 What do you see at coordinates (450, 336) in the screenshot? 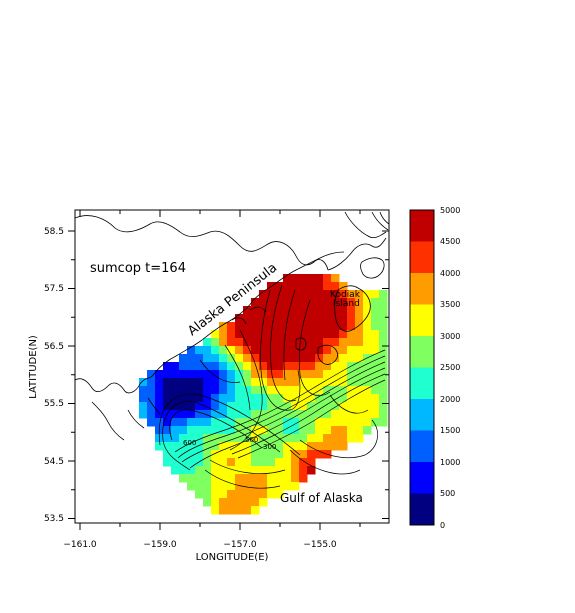
I see `colorbar-label-3000: 3000` at bounding box center [450, 336].